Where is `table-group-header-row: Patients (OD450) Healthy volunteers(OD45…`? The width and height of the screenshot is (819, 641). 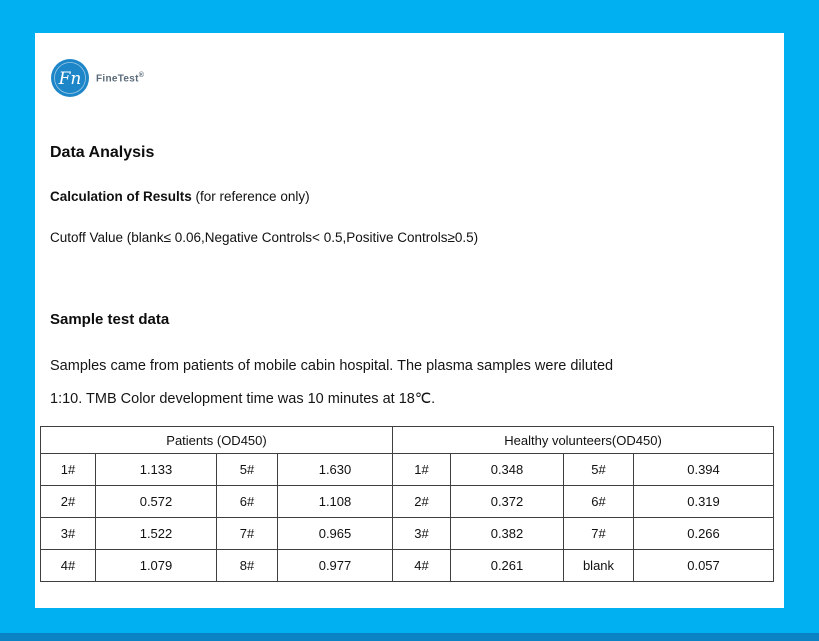 table-group-header-row: Patients (OD450) Healthy volunteers(OD45… is located at coordinates (407, 440).